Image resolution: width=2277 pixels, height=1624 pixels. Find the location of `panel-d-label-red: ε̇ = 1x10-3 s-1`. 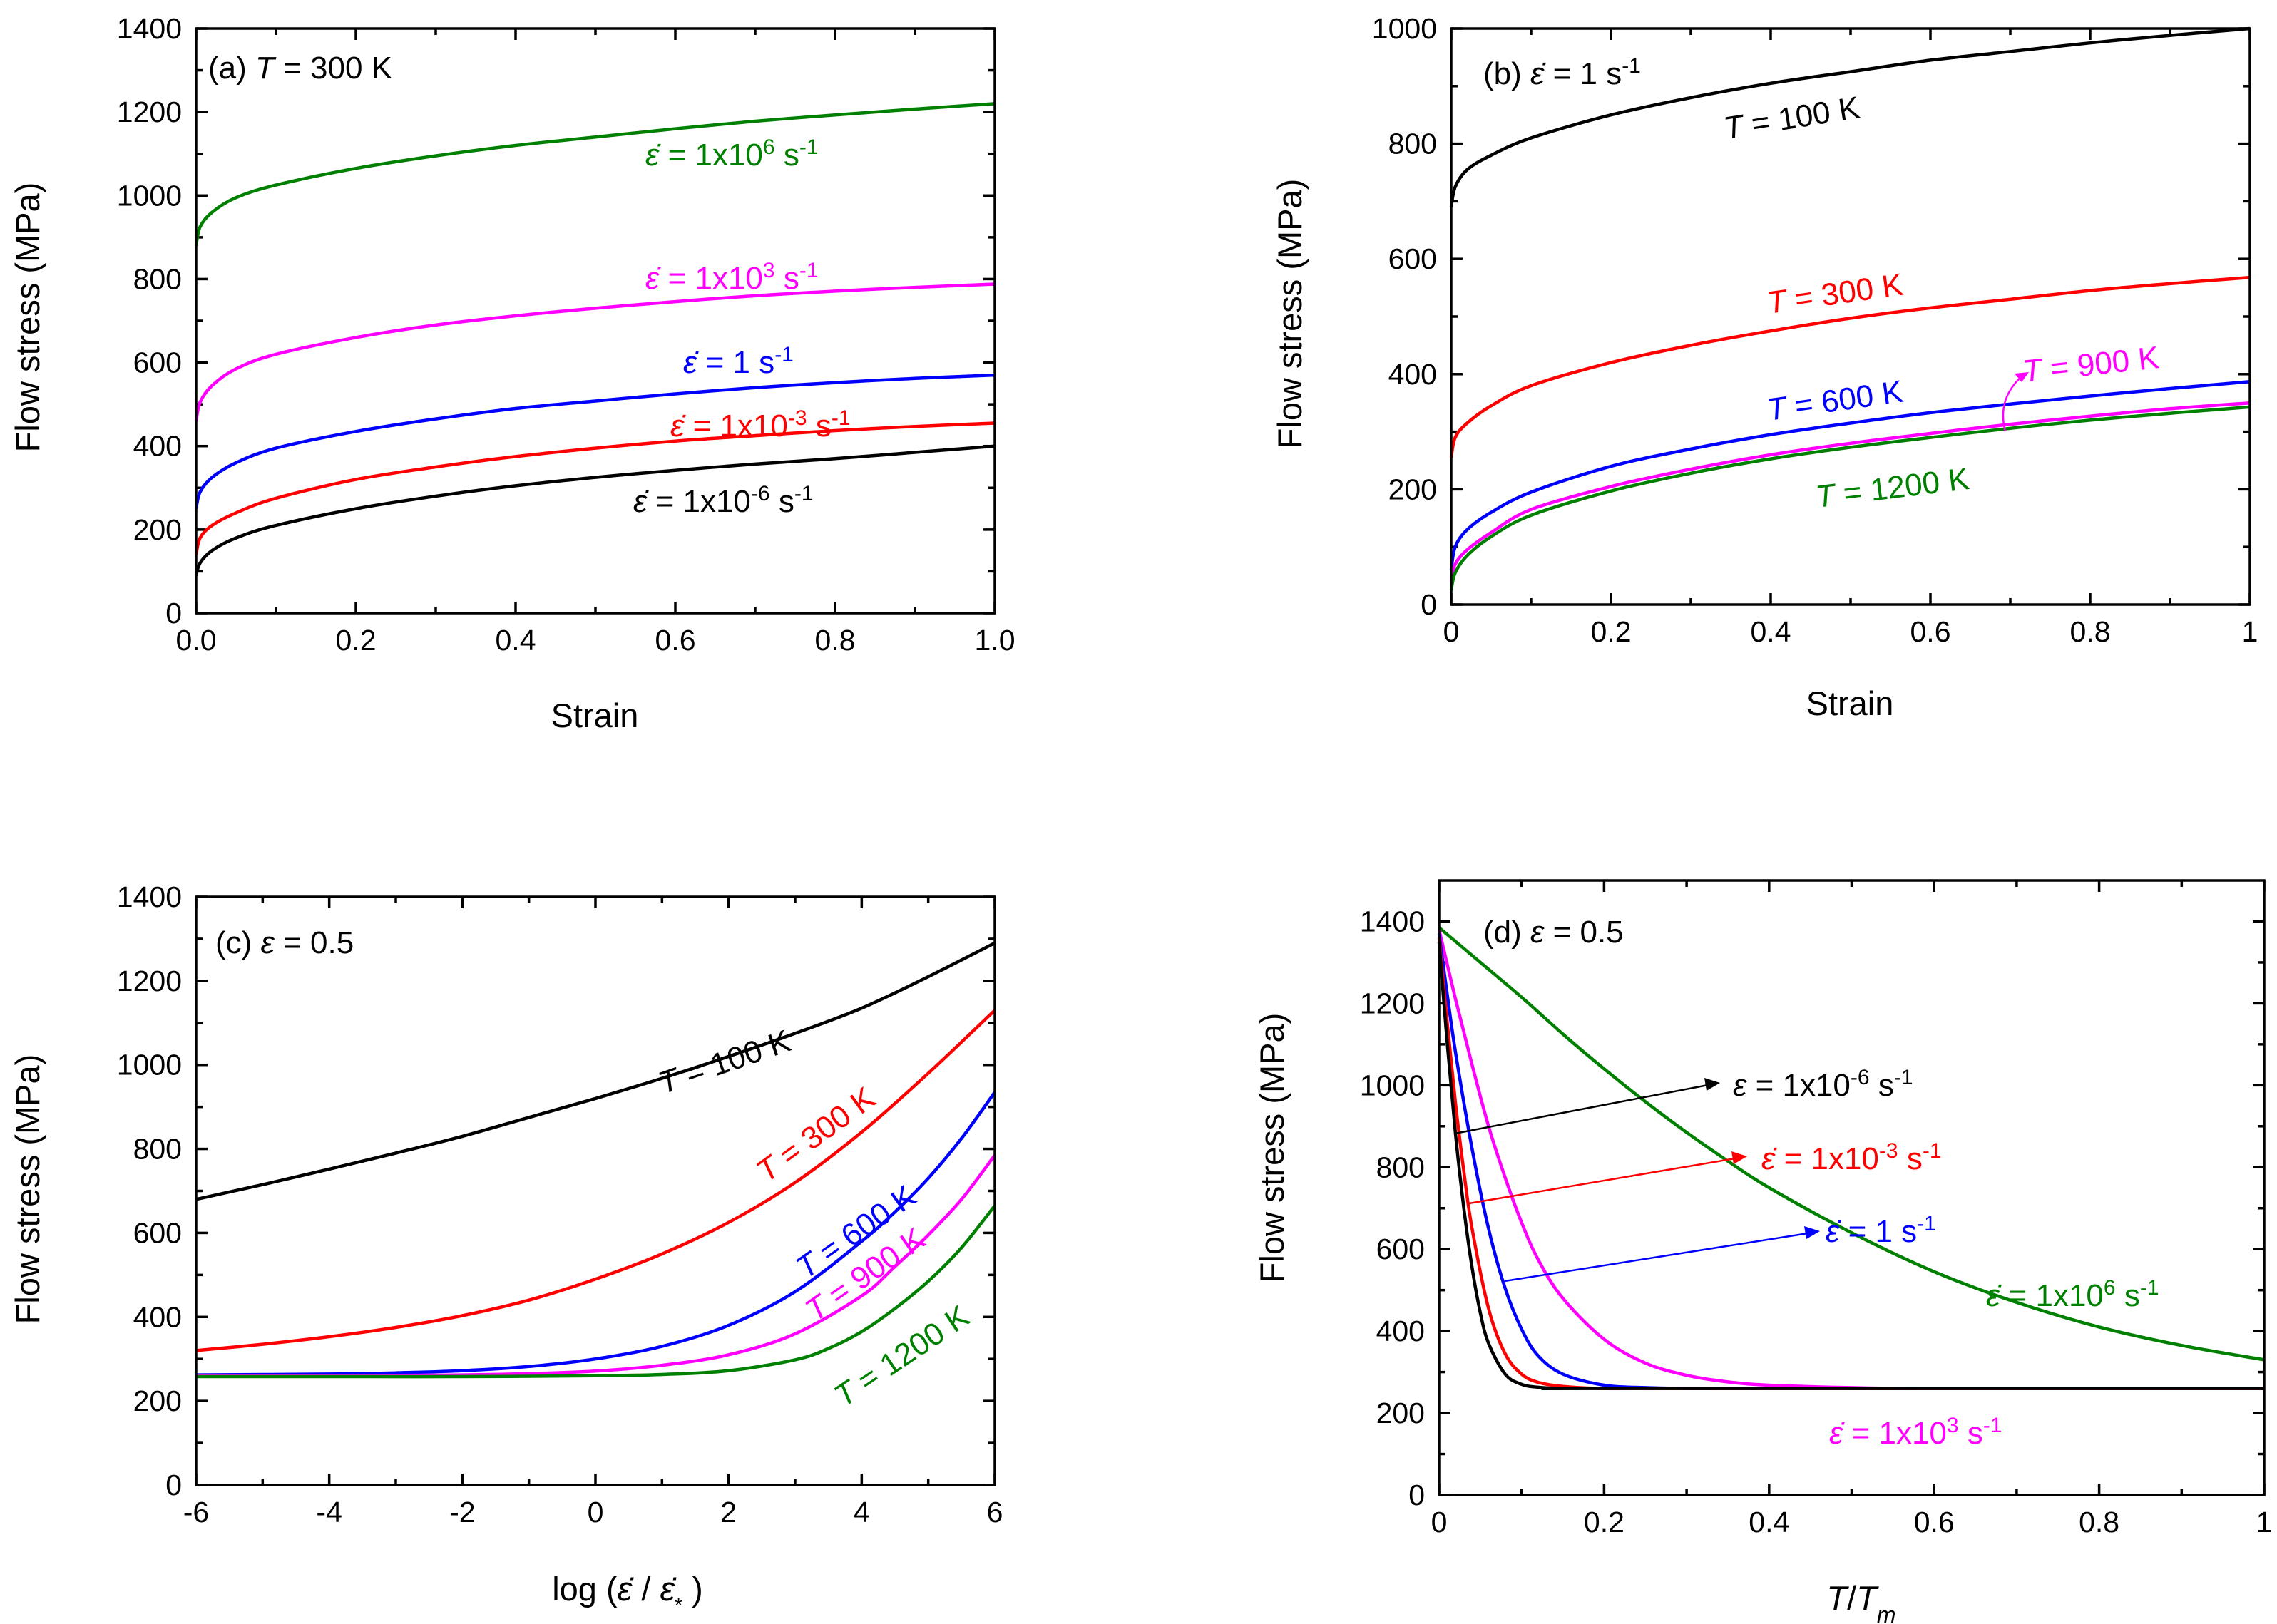

panel-d-label-red: ε̇ = 1x10-3 s-1 is located at coordinates (1851, 1158).